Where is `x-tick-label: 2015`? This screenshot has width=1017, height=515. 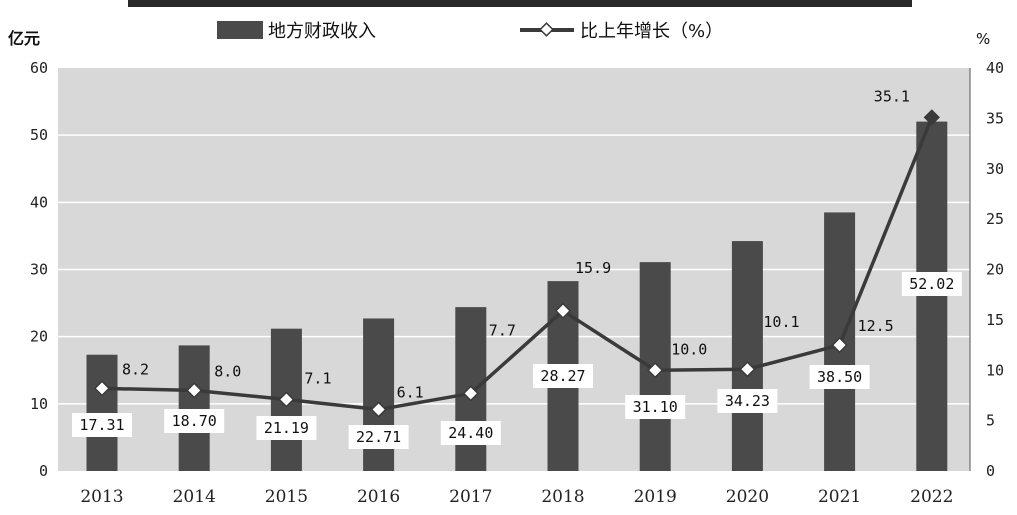 x-tick-label: 2015 is located at coordinates (286, 497).